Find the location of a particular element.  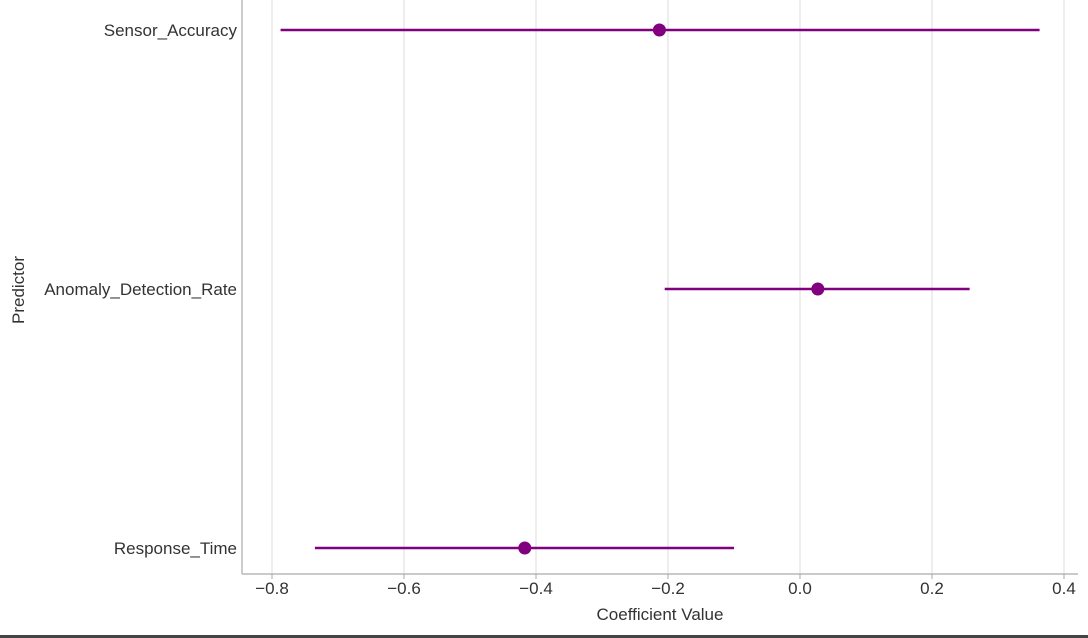

x-tick-label: −0.6 is located at coordinates (404, 588).